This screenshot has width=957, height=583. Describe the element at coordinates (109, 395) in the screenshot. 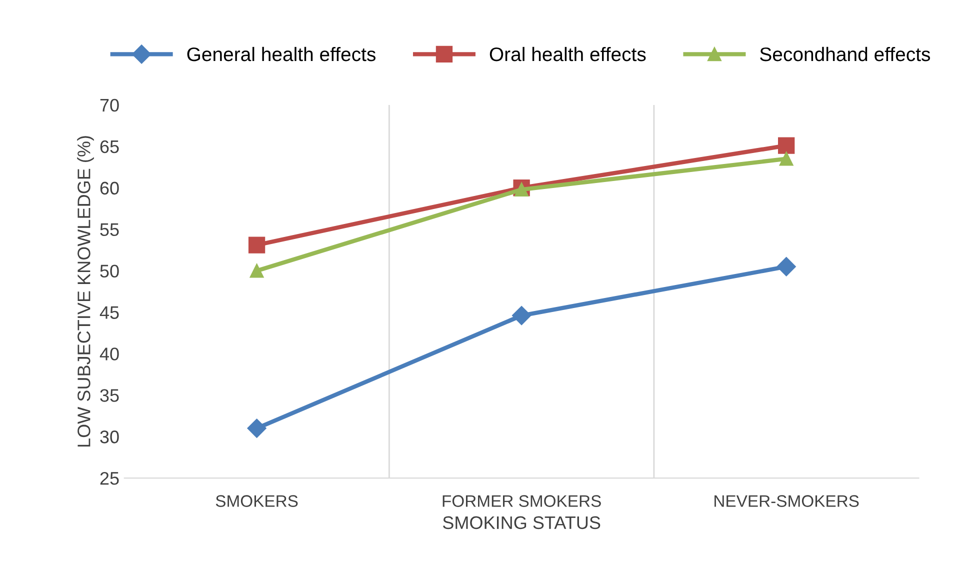

I see `y-tick-label: 35` at that location.